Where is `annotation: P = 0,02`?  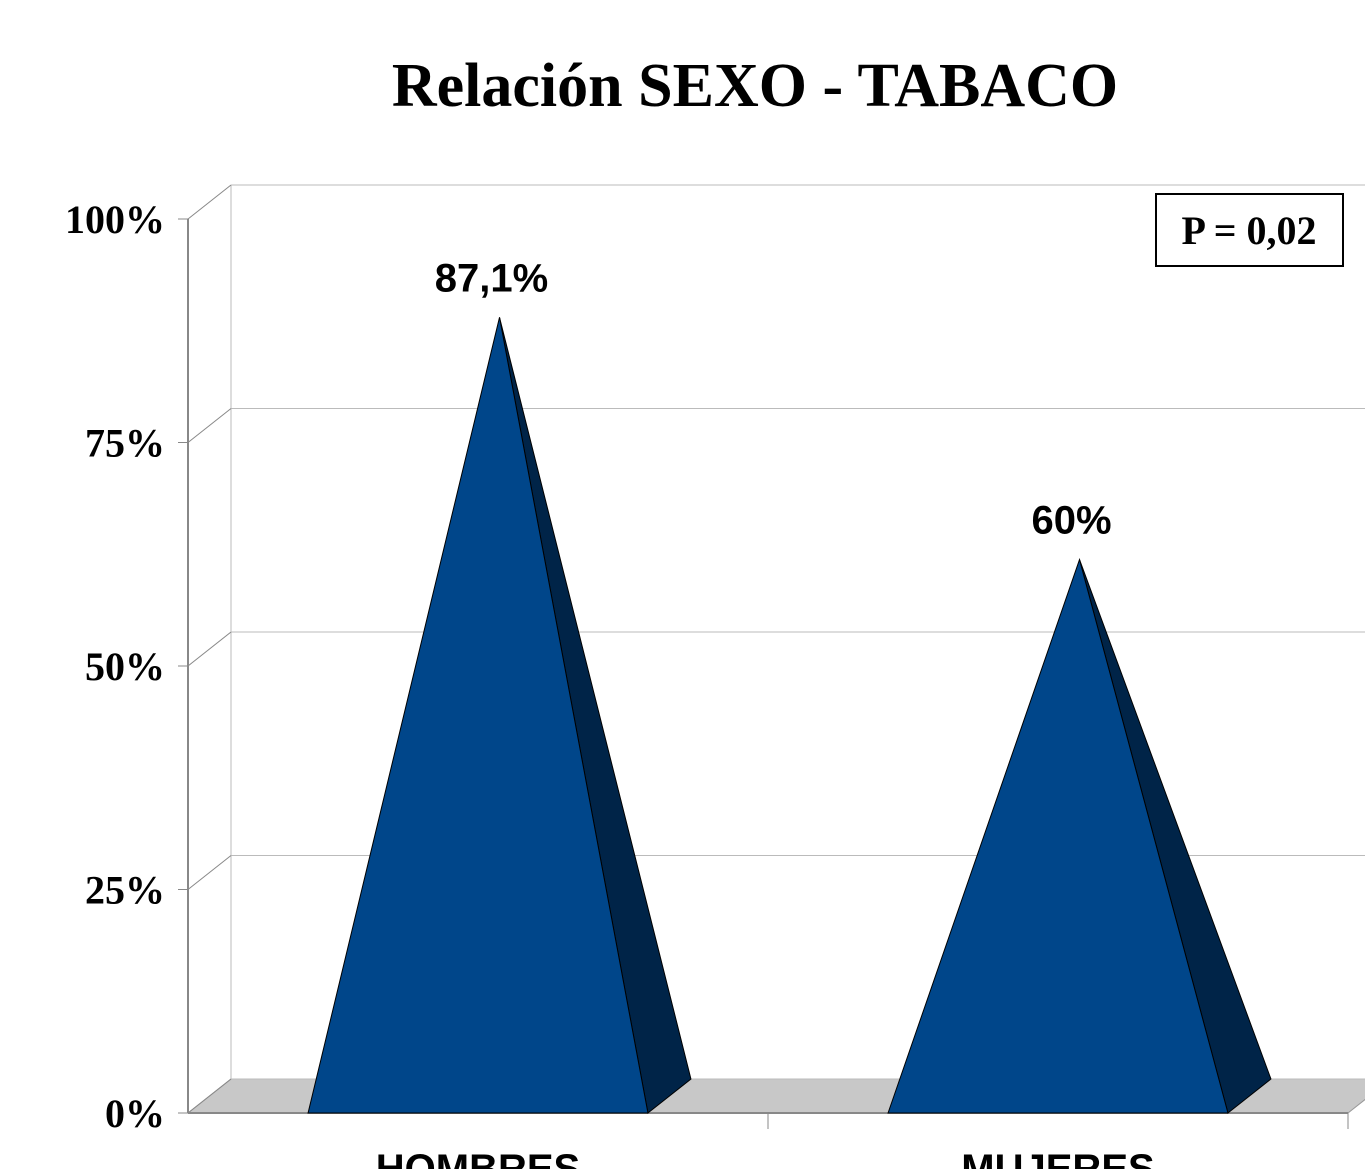 annotation: P = 0,02 is located at coordinates (1248, 230).